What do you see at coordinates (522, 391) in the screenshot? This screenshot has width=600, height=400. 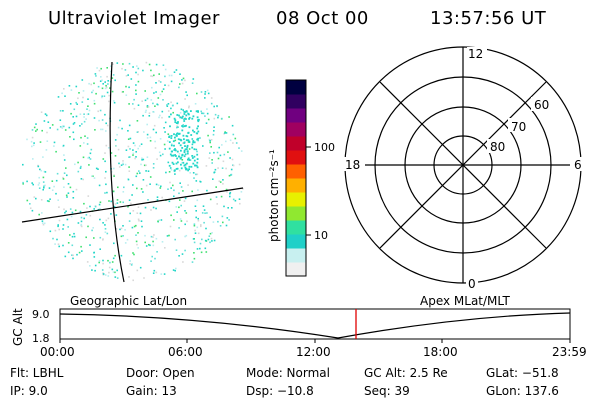 I see `glon-info: GLon: 137.6` at bounding box center [522, 391].